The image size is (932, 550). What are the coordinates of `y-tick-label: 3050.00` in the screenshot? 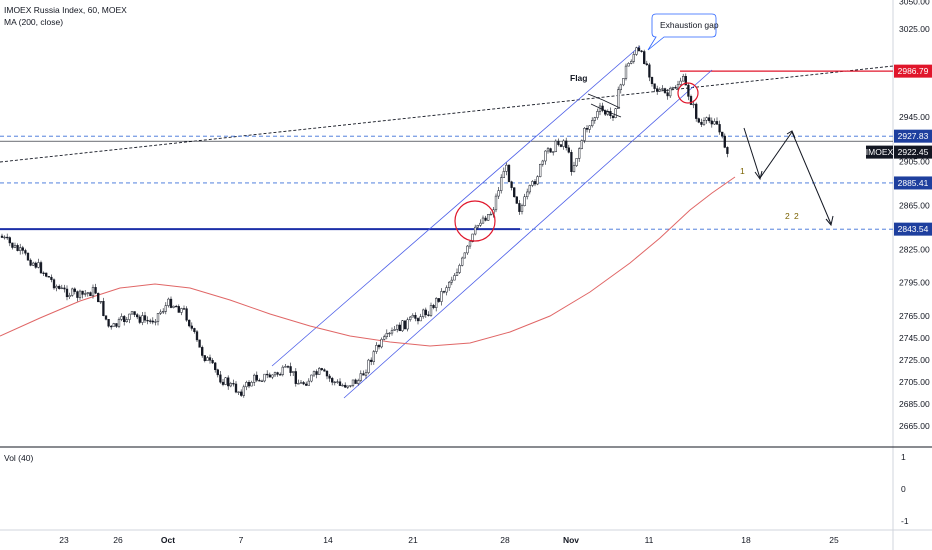 It's located at (914, 3).